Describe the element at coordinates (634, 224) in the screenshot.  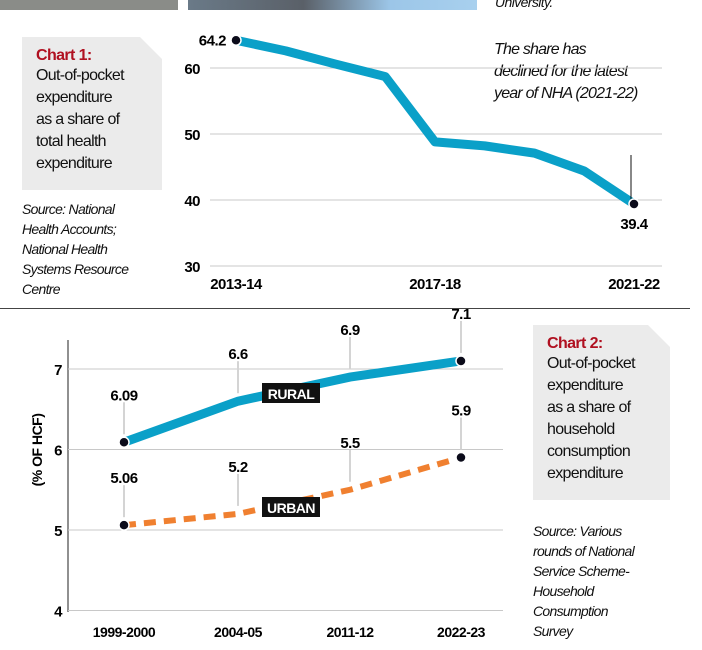
I see `data-label: 39.4` at that location.